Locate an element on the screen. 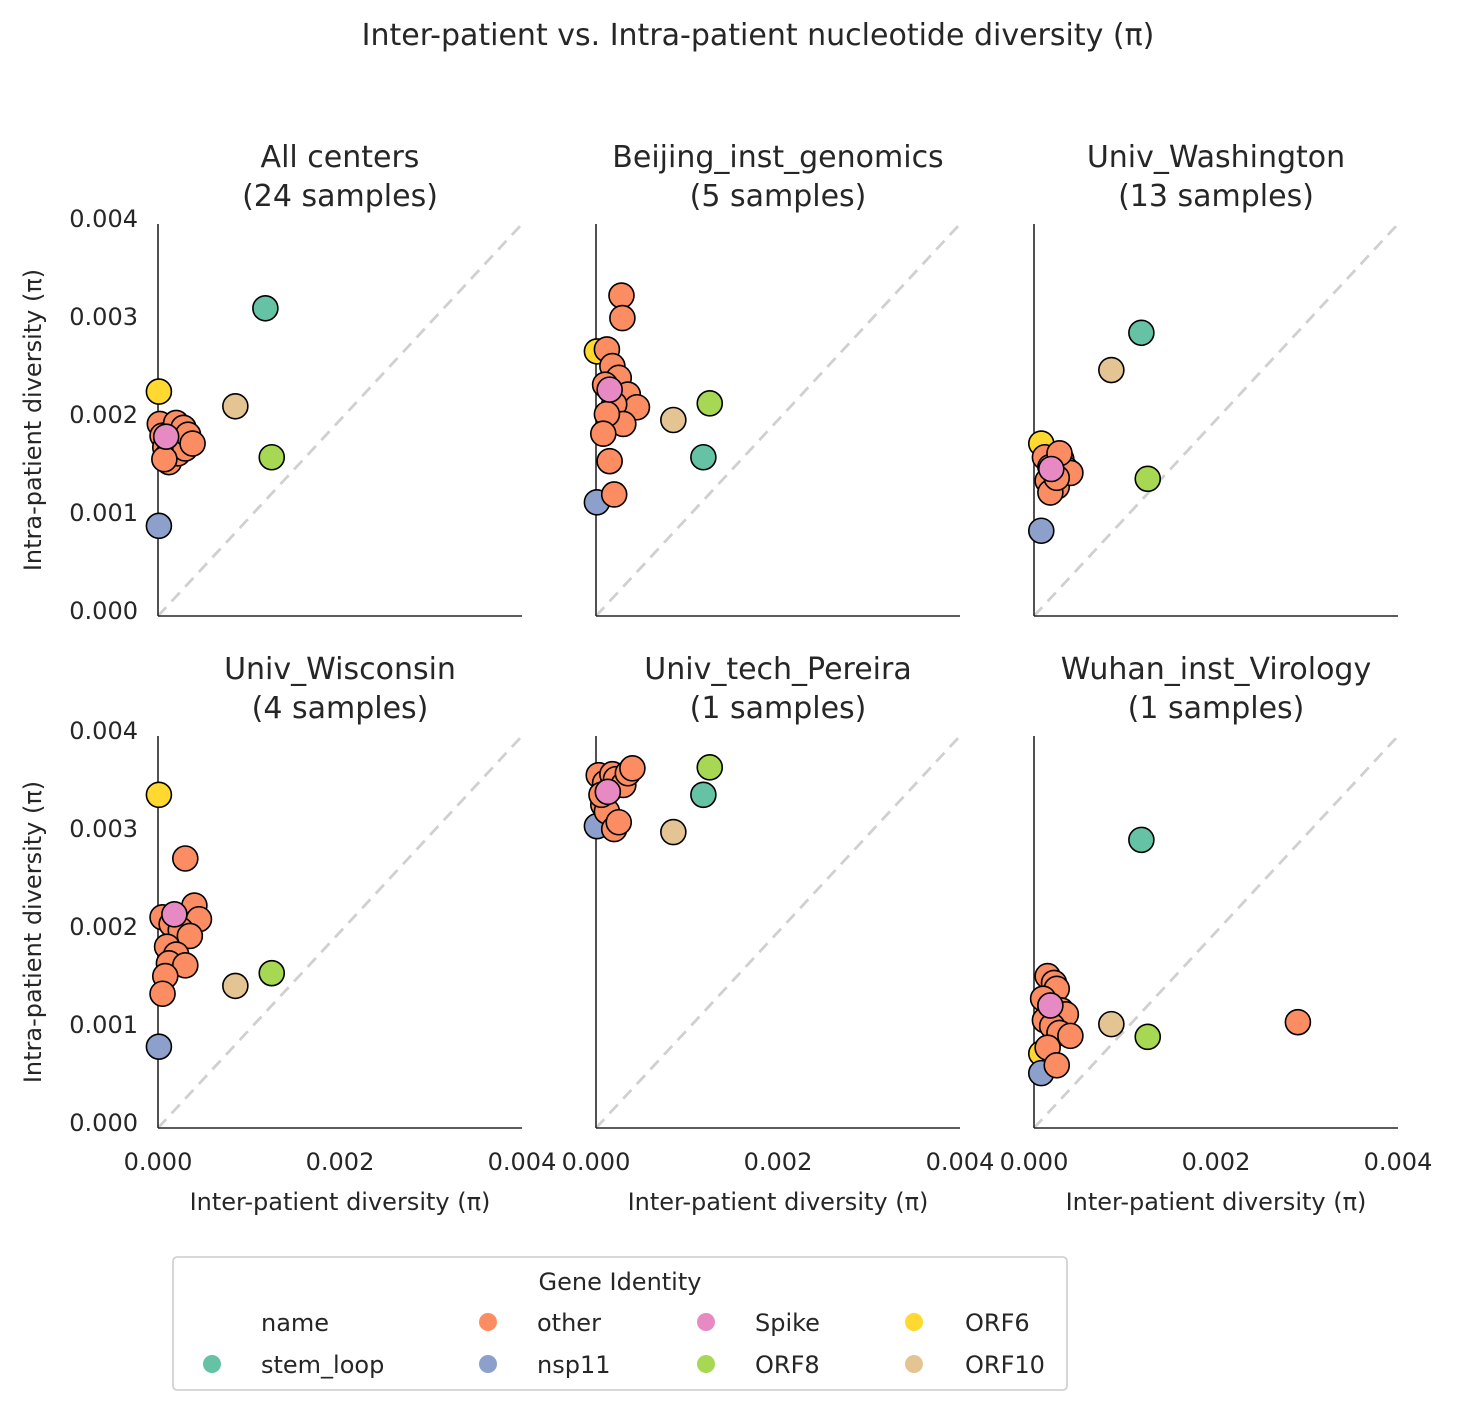 Image resolution: width=1457 pixels, height=1411 pixels. panel-title-line: Beijing_inst_genomics is located at coordinates (777, 157).